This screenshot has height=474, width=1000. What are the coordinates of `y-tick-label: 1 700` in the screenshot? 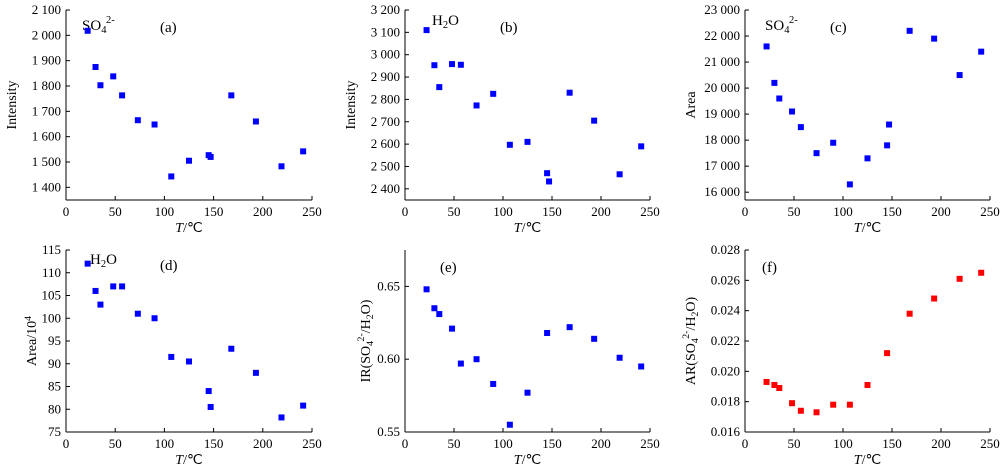 It's located at (46, 110).